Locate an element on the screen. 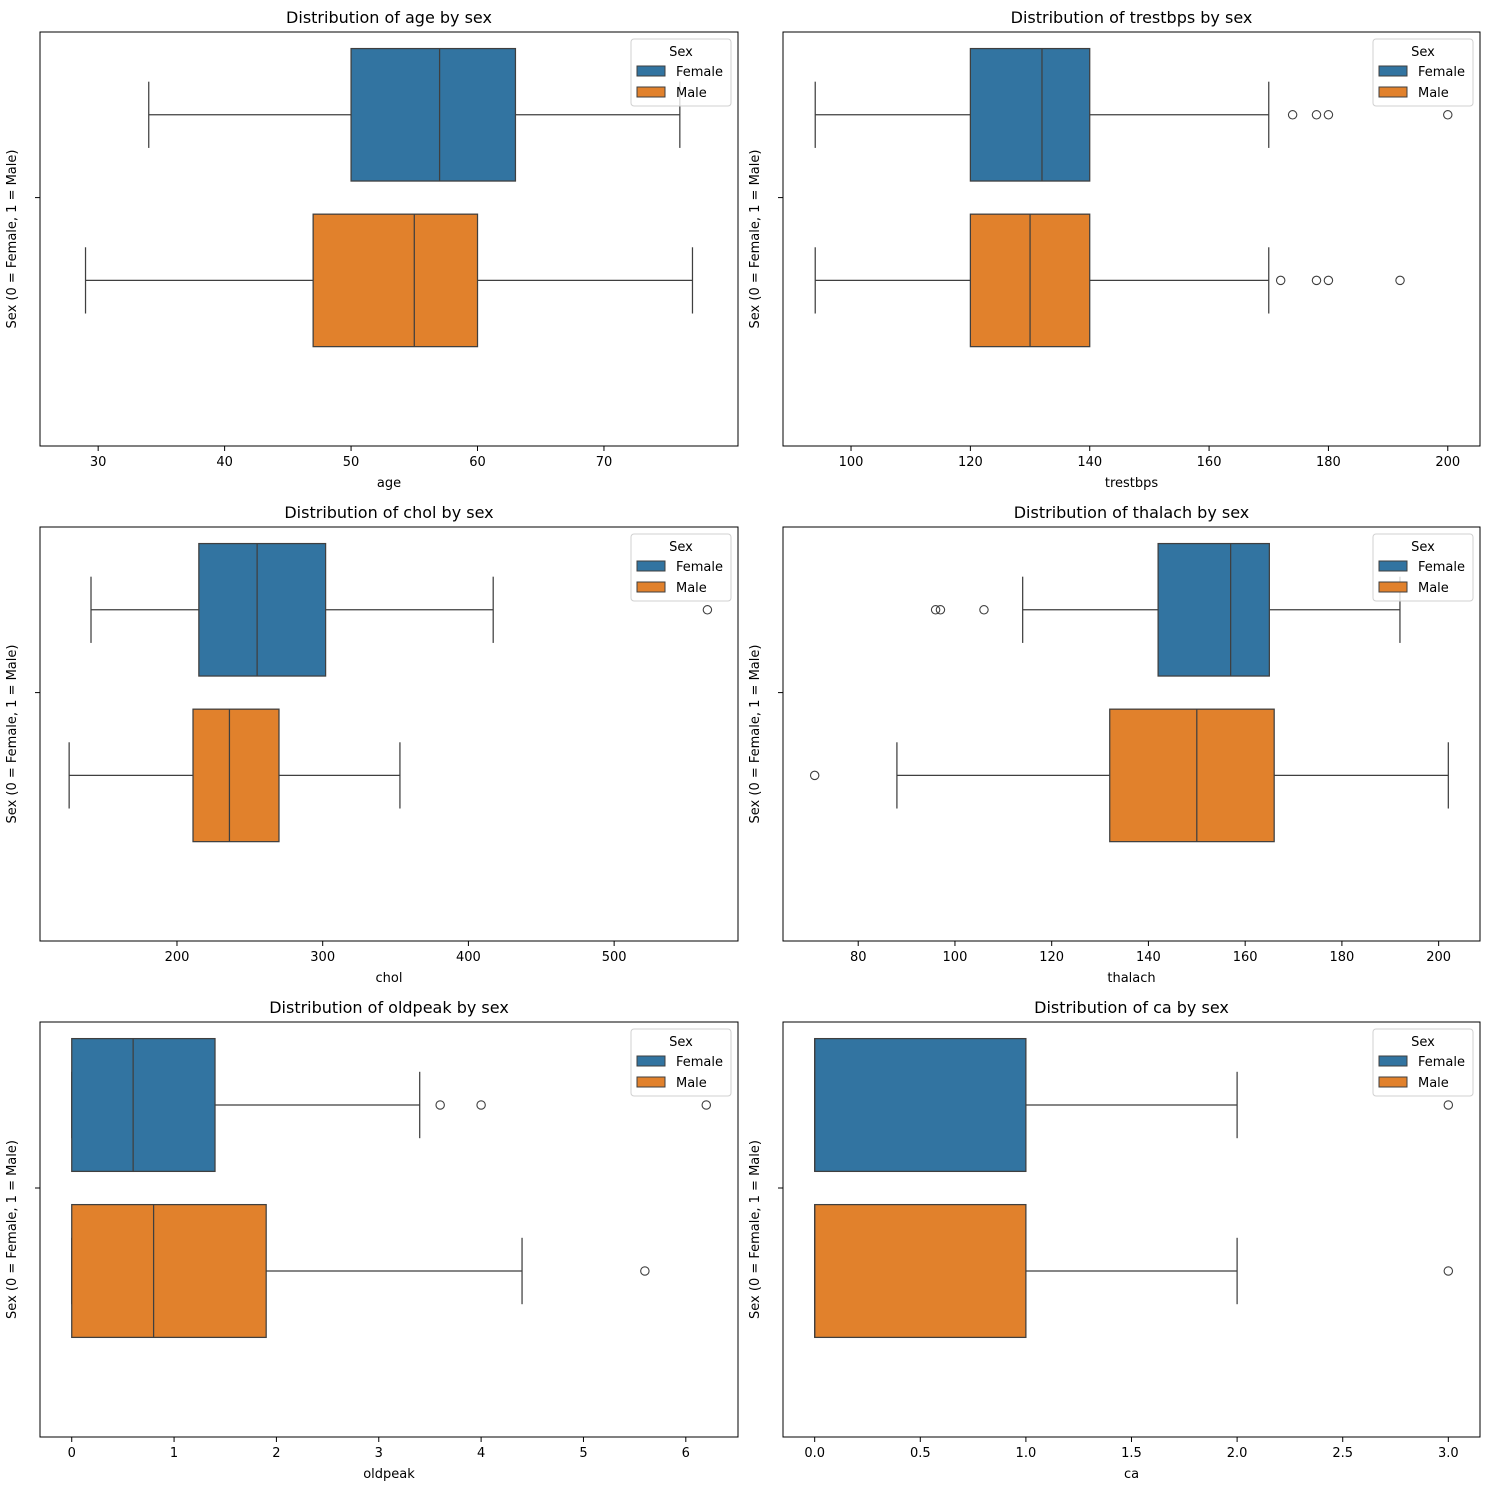 This screenshot has height=1490, width=1489. x-tick-label: 500 is located at coordinates (614, 957).